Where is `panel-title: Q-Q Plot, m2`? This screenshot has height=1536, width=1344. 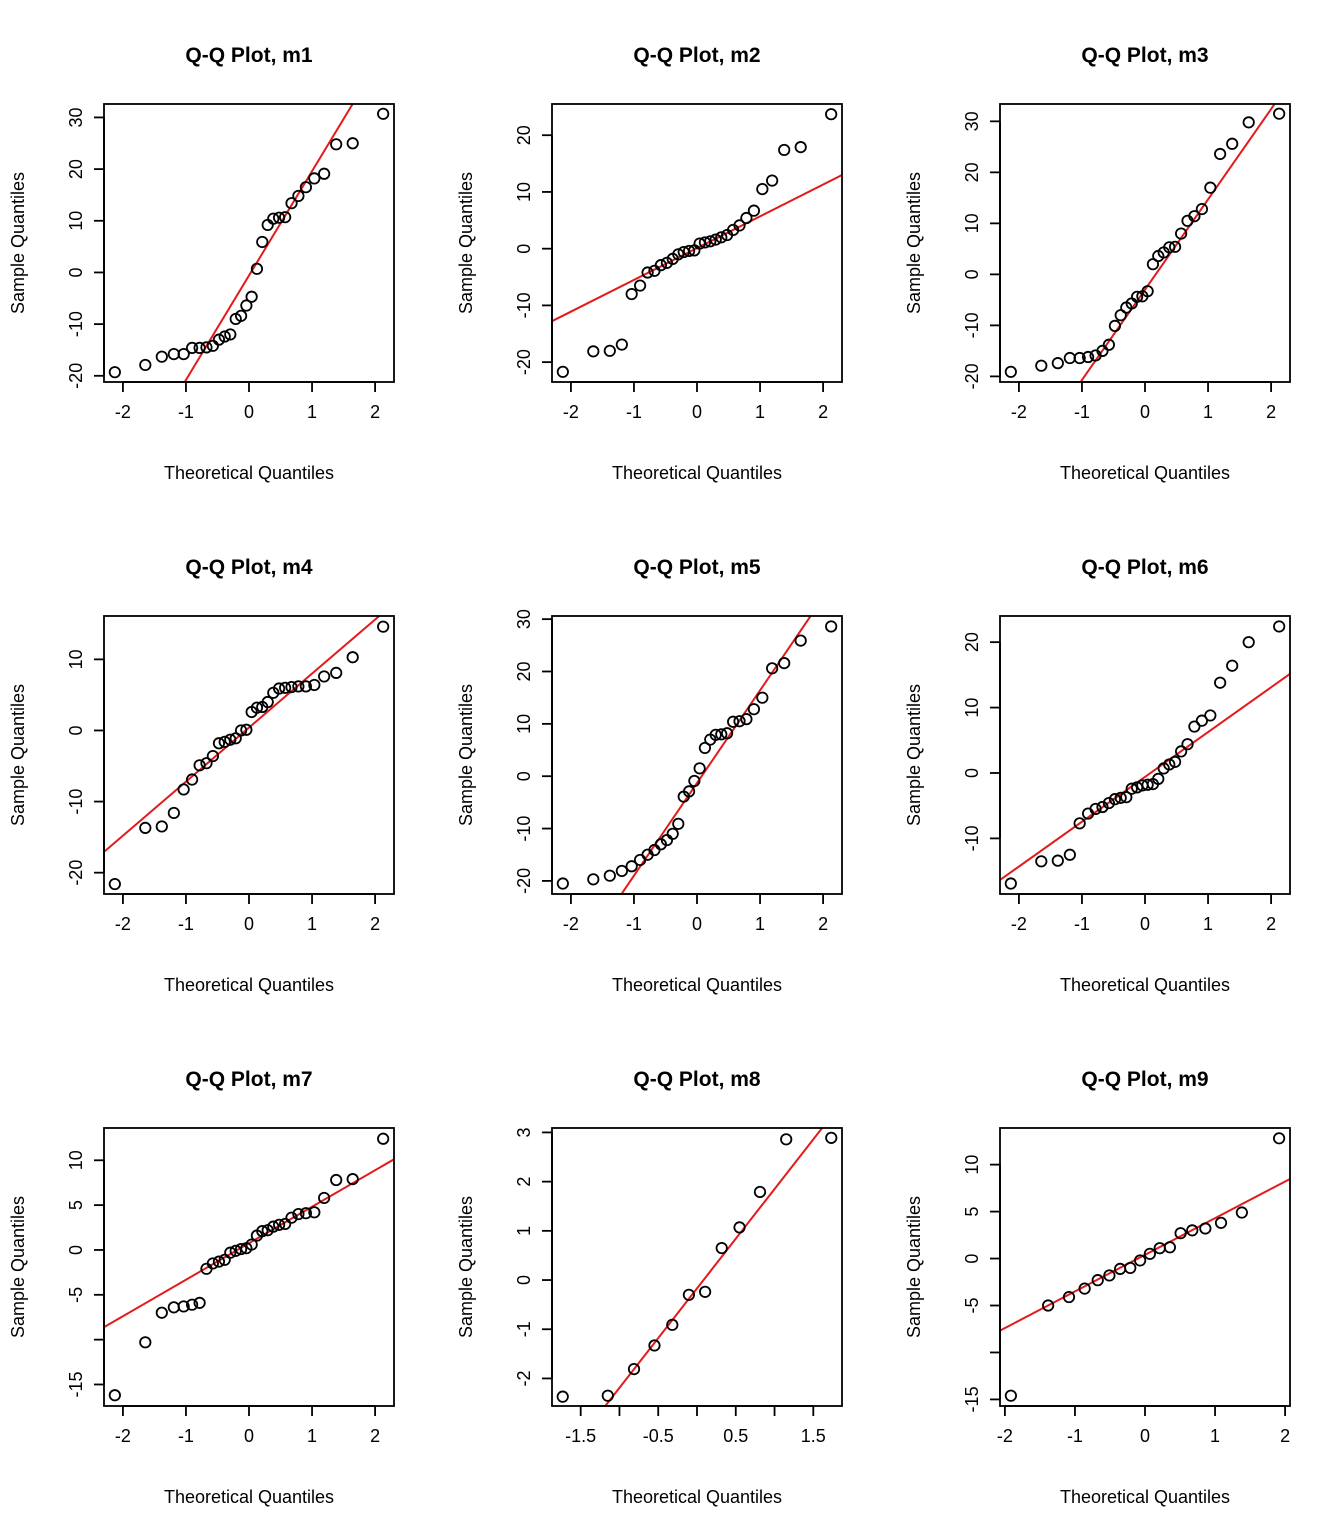
panel-title: Q-Q Plot, m2 is located at coordinates (696, 55).